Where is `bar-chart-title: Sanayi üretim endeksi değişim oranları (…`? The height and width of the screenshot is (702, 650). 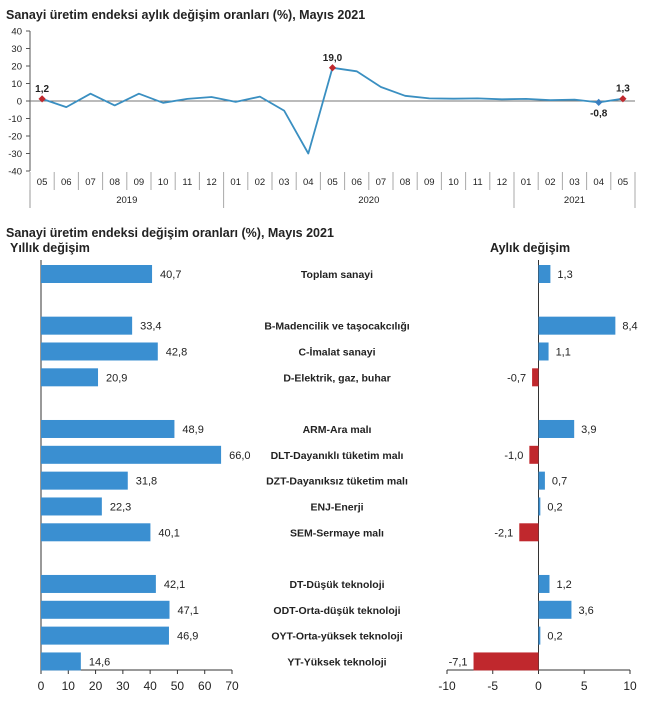 bar-chart-title: Sanayi üretim endeksi değişim oranları (… is located at coordinates (170, 233).